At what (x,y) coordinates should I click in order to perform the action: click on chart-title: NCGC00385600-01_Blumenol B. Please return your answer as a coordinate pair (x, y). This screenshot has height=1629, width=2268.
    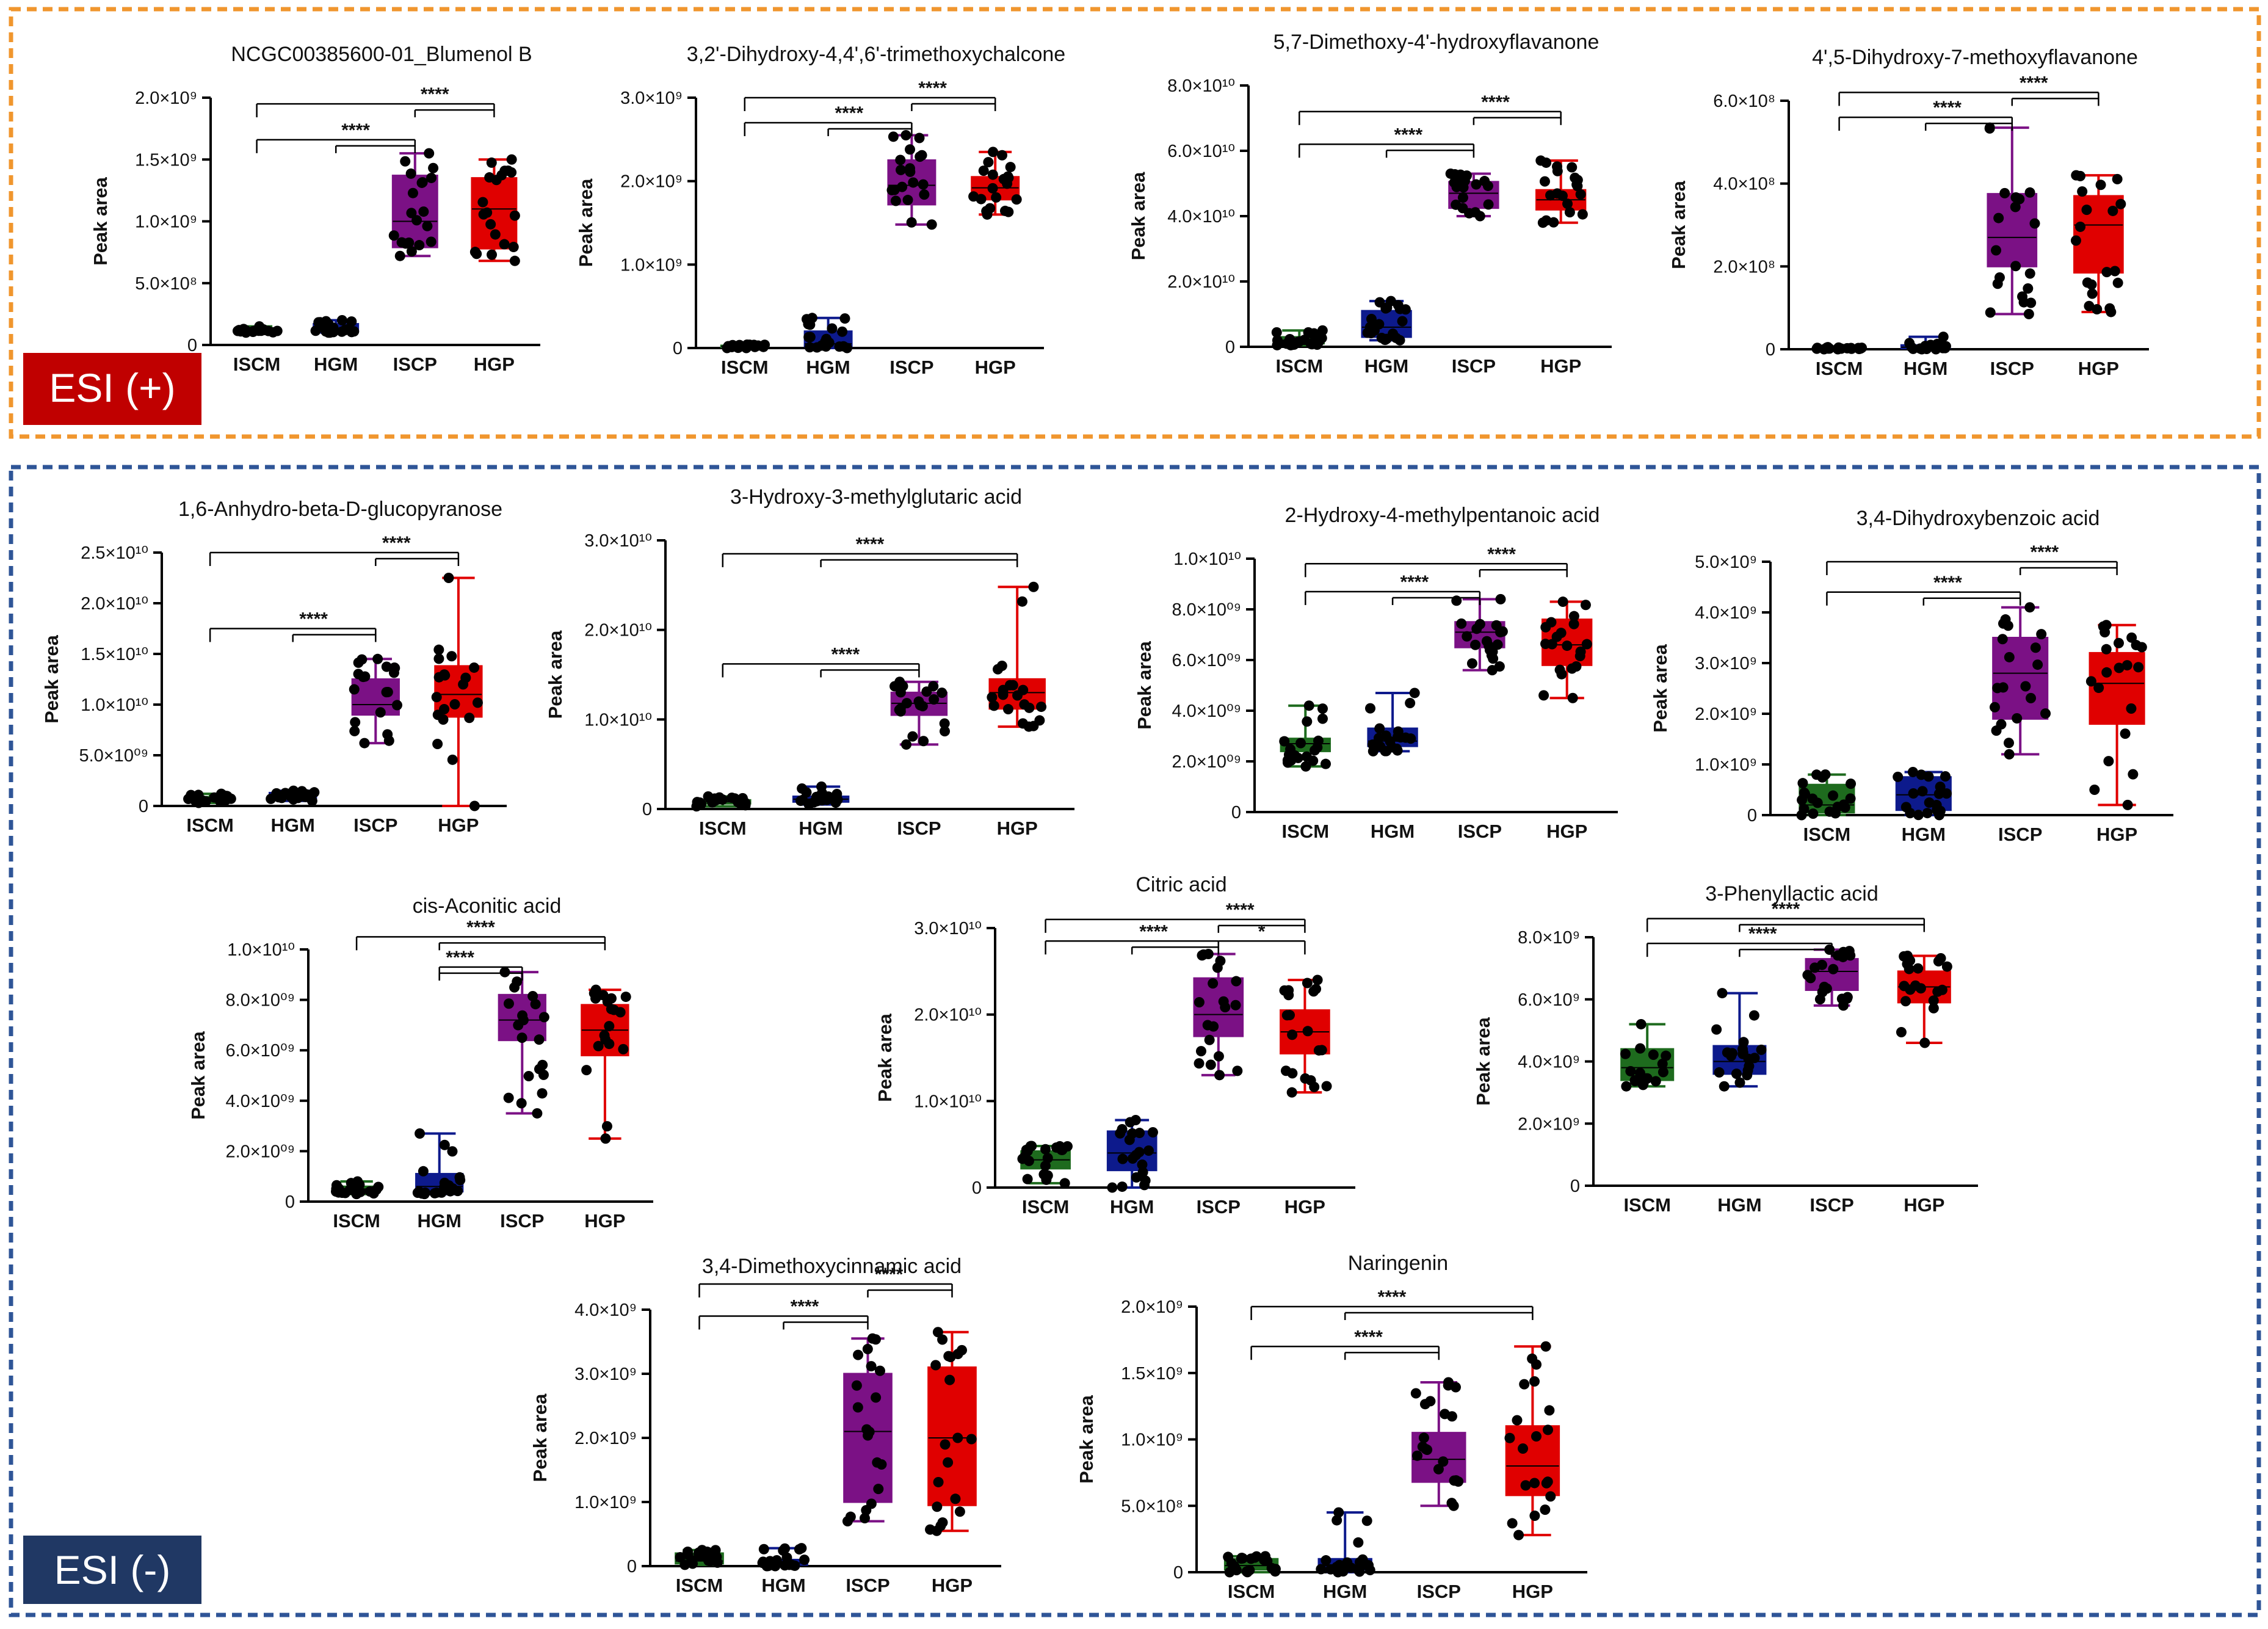
    Looking at the image, I should click on (381, 54).